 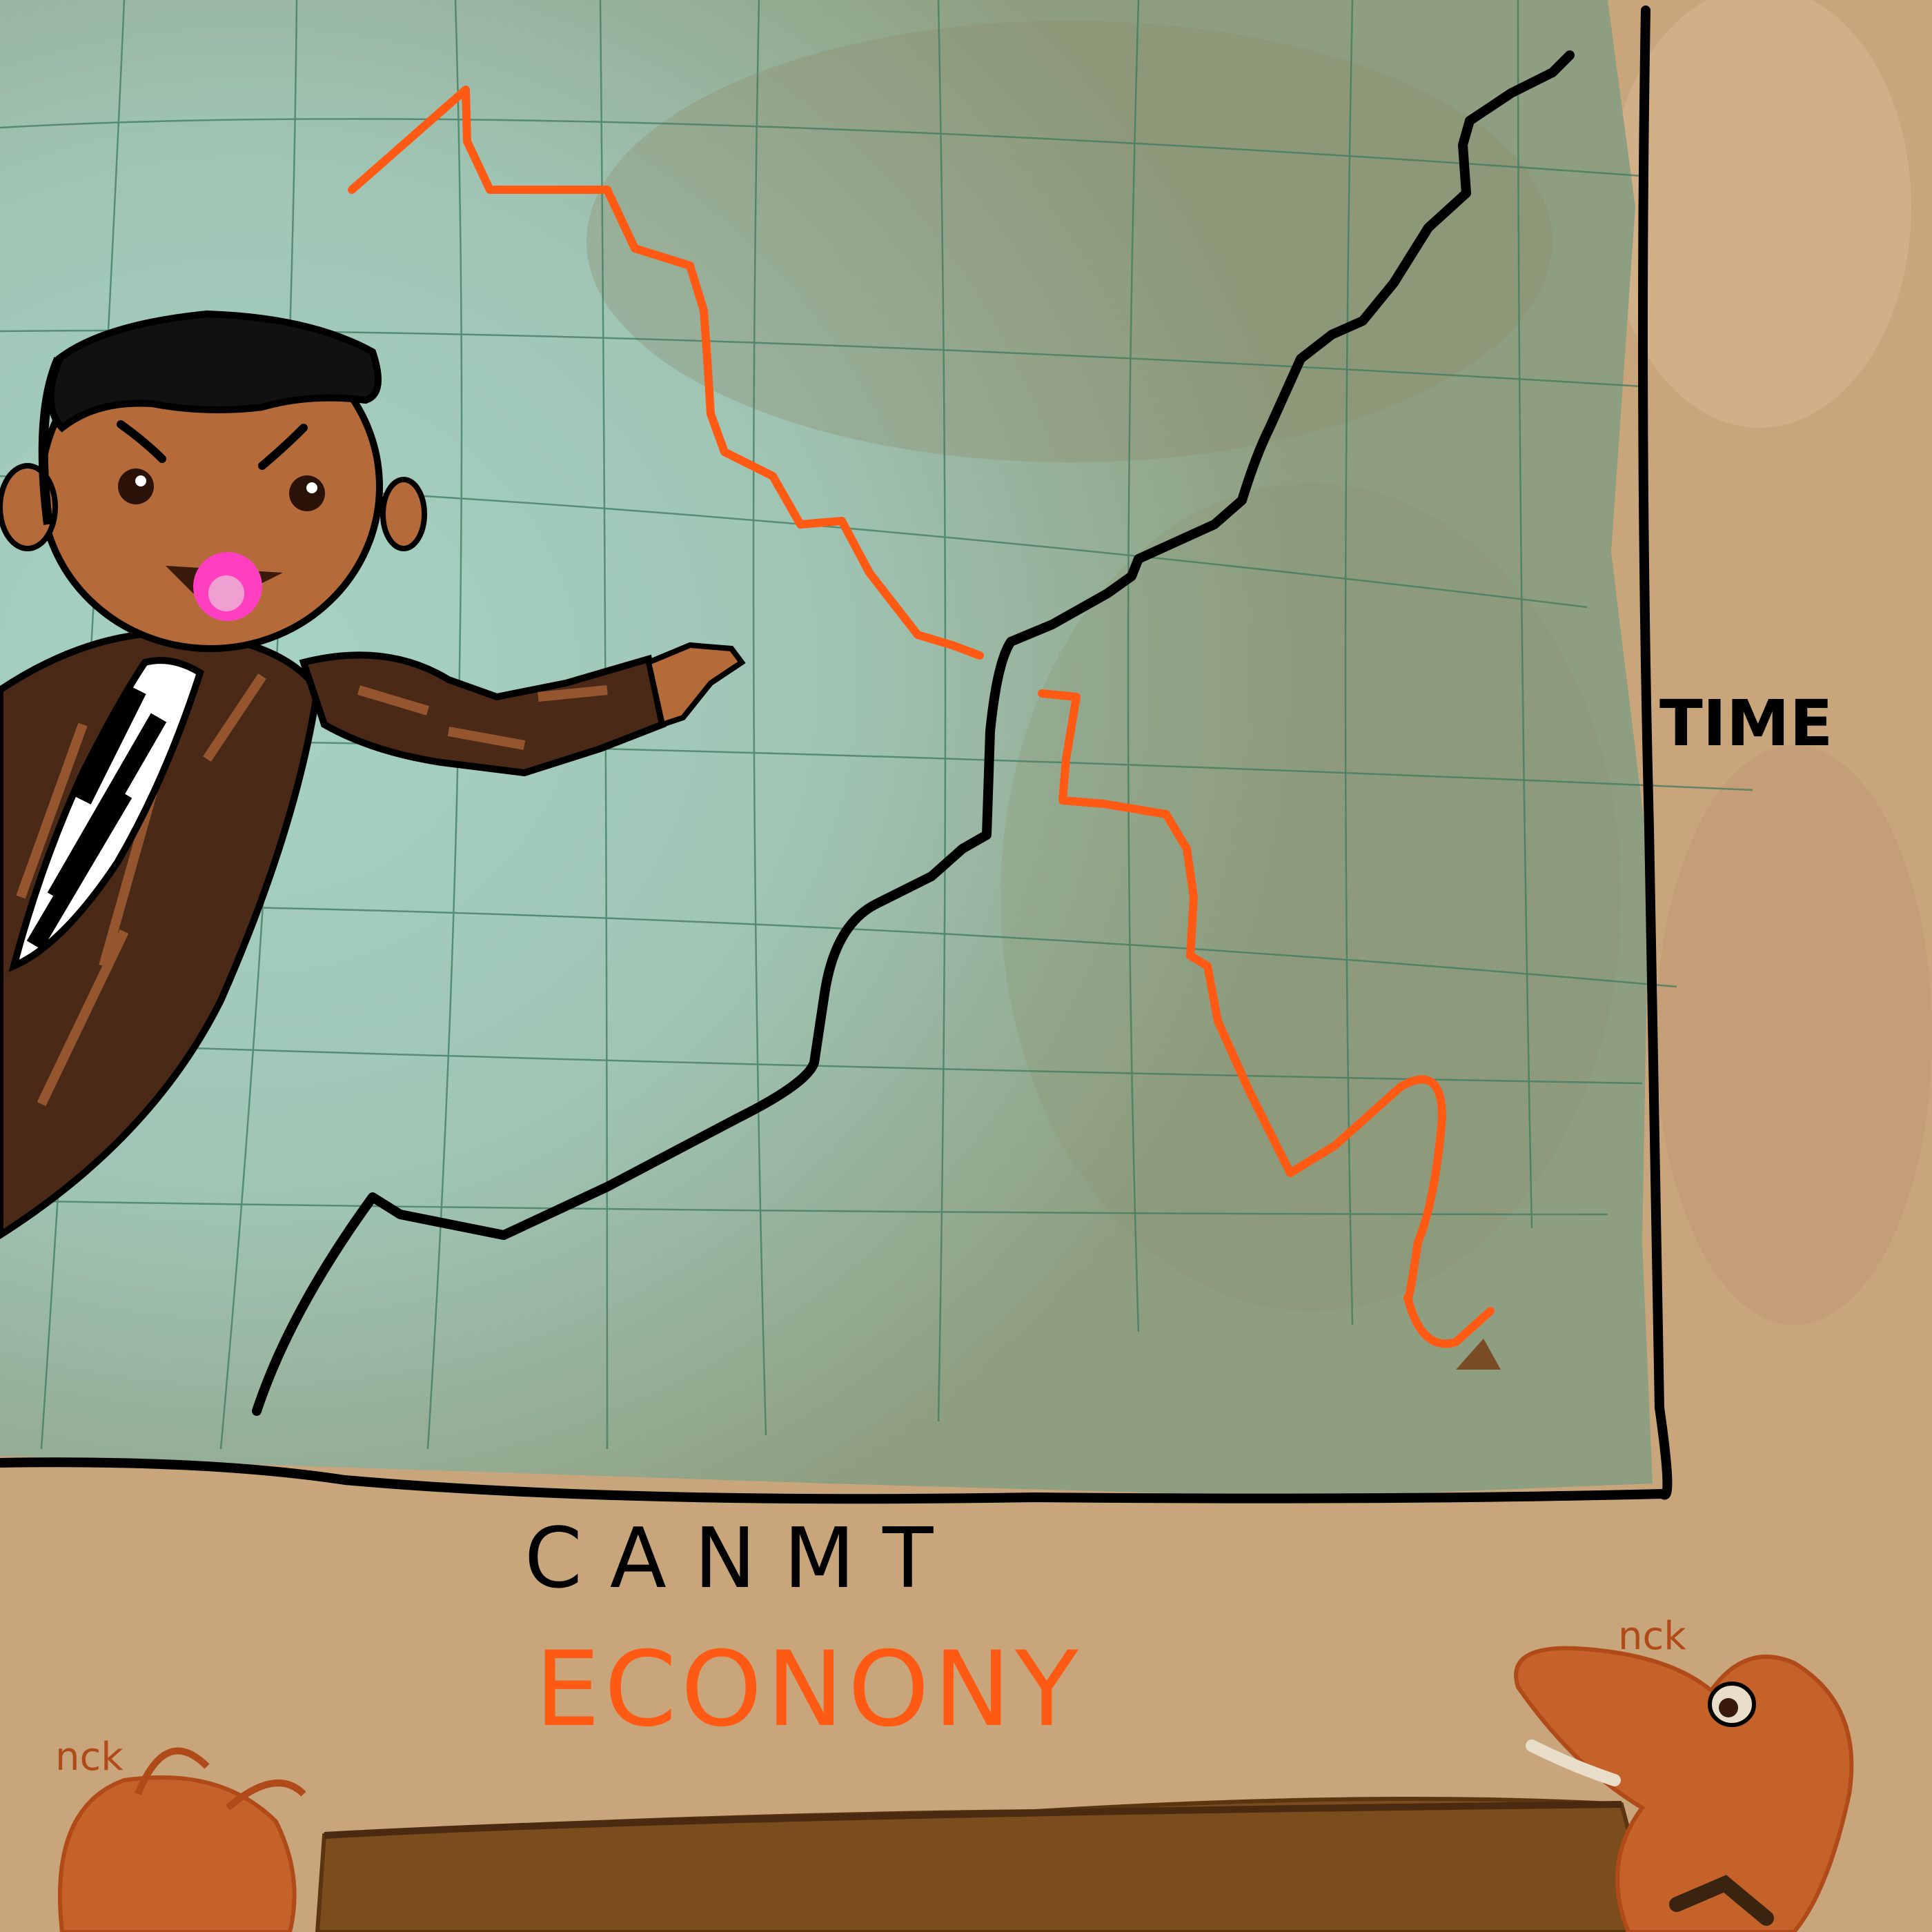 What do you see at coordinates (1746, 723) in the screenshot?
I see `time-axis-label: TIME` at bounding box center [1746, 723].